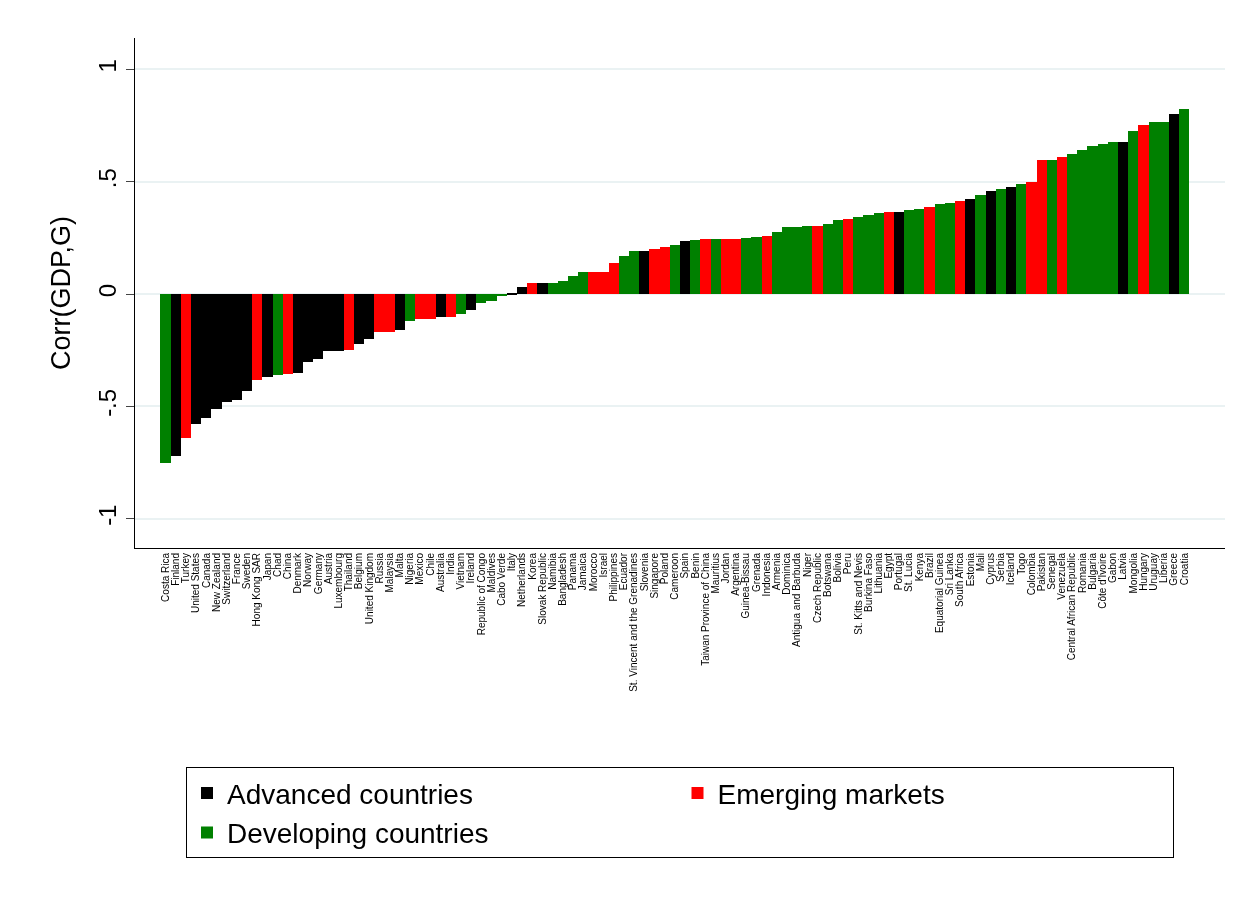 Image resolution: width=1256 pixels, height=911 pixels. What do you see at coordinates (848, 564) in the screenshot?
I see `x-tick-label: Peru` at bounding box center [848, 564].